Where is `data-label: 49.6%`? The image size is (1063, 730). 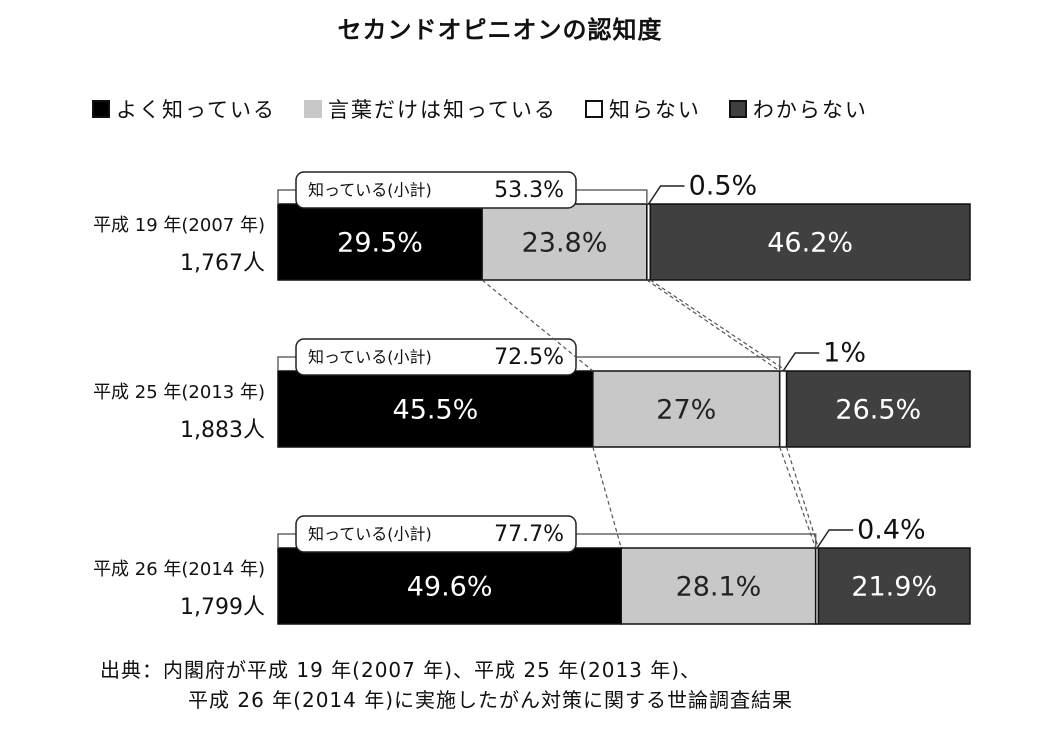 data-label: 49.6% is located at coordinates (450, 587).